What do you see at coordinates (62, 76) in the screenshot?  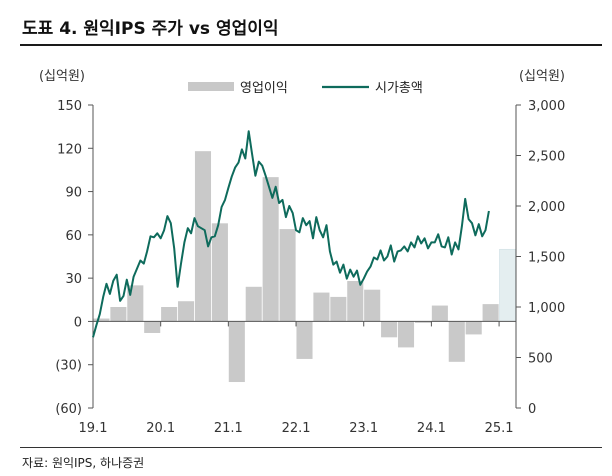 I see `left-axis-unit: (십억원)` at bounding box center [62, 76].